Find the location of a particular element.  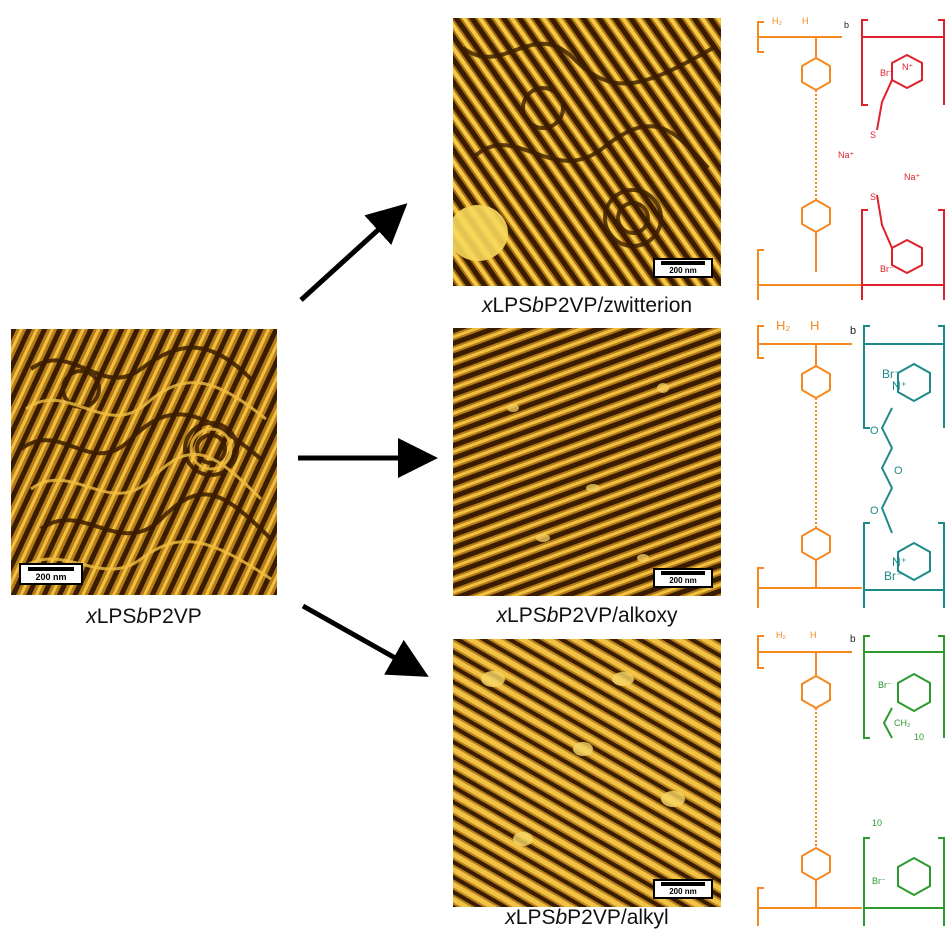

o-label: O is located at coordinates (874, 431).